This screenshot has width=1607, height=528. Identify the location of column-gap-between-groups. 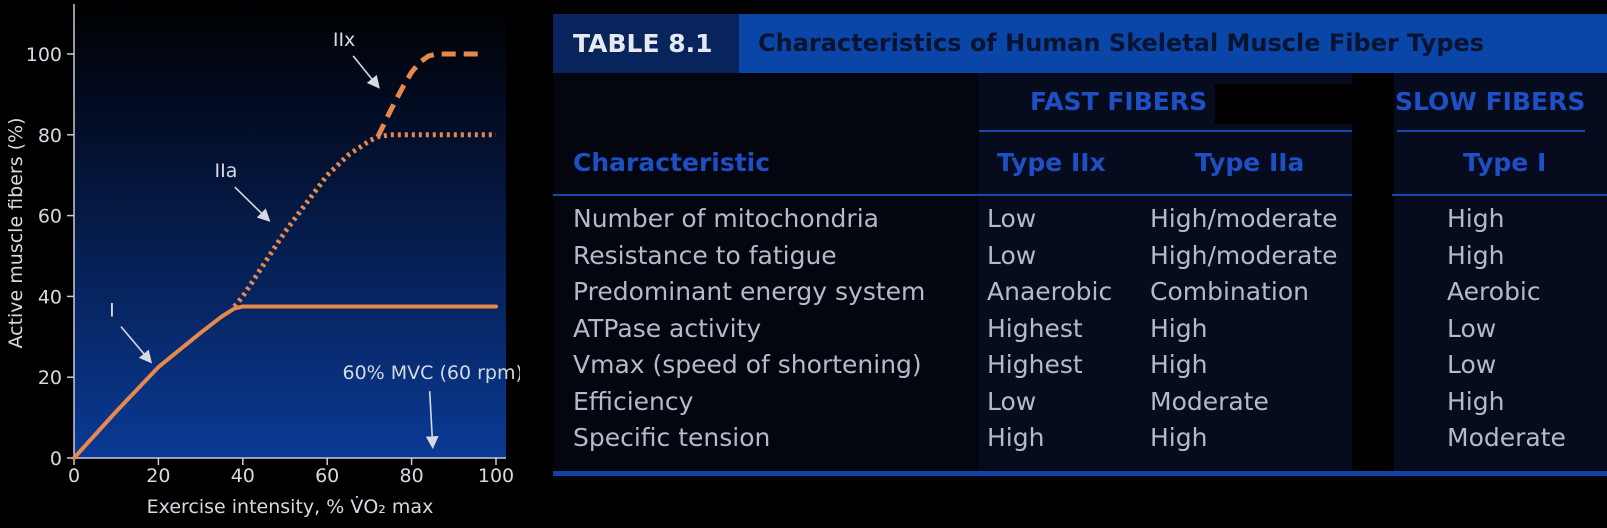
(1373, 273).